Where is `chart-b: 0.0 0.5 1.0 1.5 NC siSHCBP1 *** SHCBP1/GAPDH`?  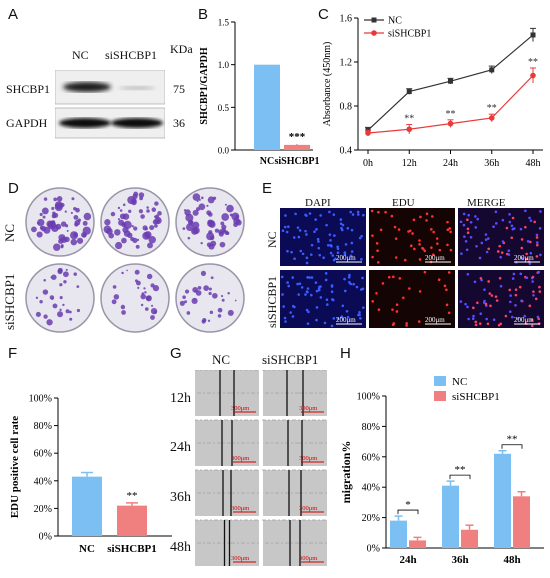
chart-b: 0.0 0.5 1.0 1.5 NC siSHCBP1 *** SHCBP1/GAPDH is located at coordinates (259, 93).